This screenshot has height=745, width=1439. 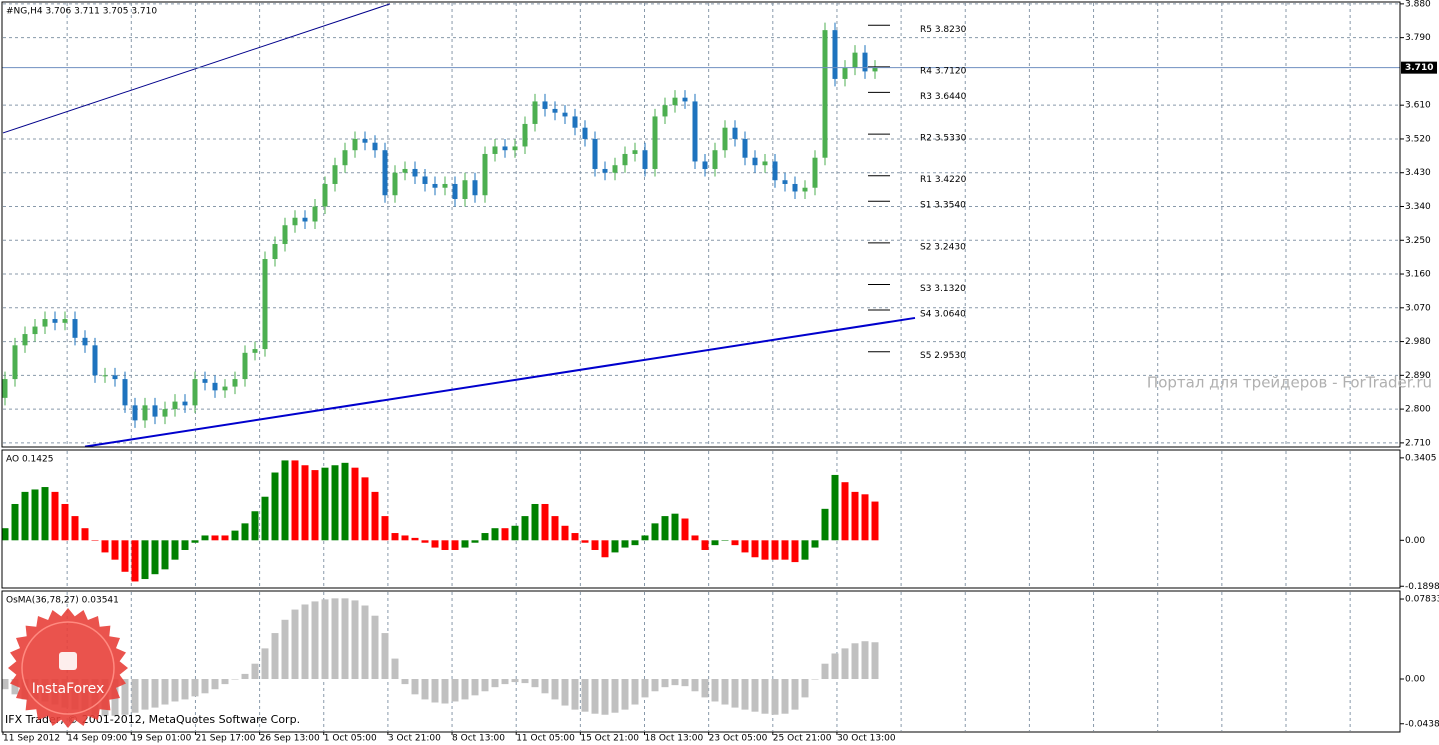 What do you see at coordinates (1418, 410) in the screenshot?
I see `y-tick-label: 2.800` at bounding box center [1418, 410].